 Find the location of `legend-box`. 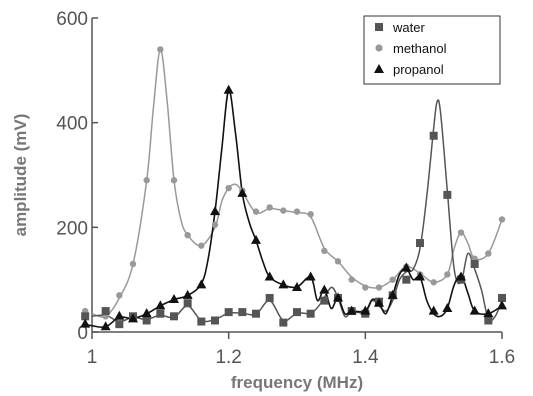

legend-box is located at coordinates (432, 50).